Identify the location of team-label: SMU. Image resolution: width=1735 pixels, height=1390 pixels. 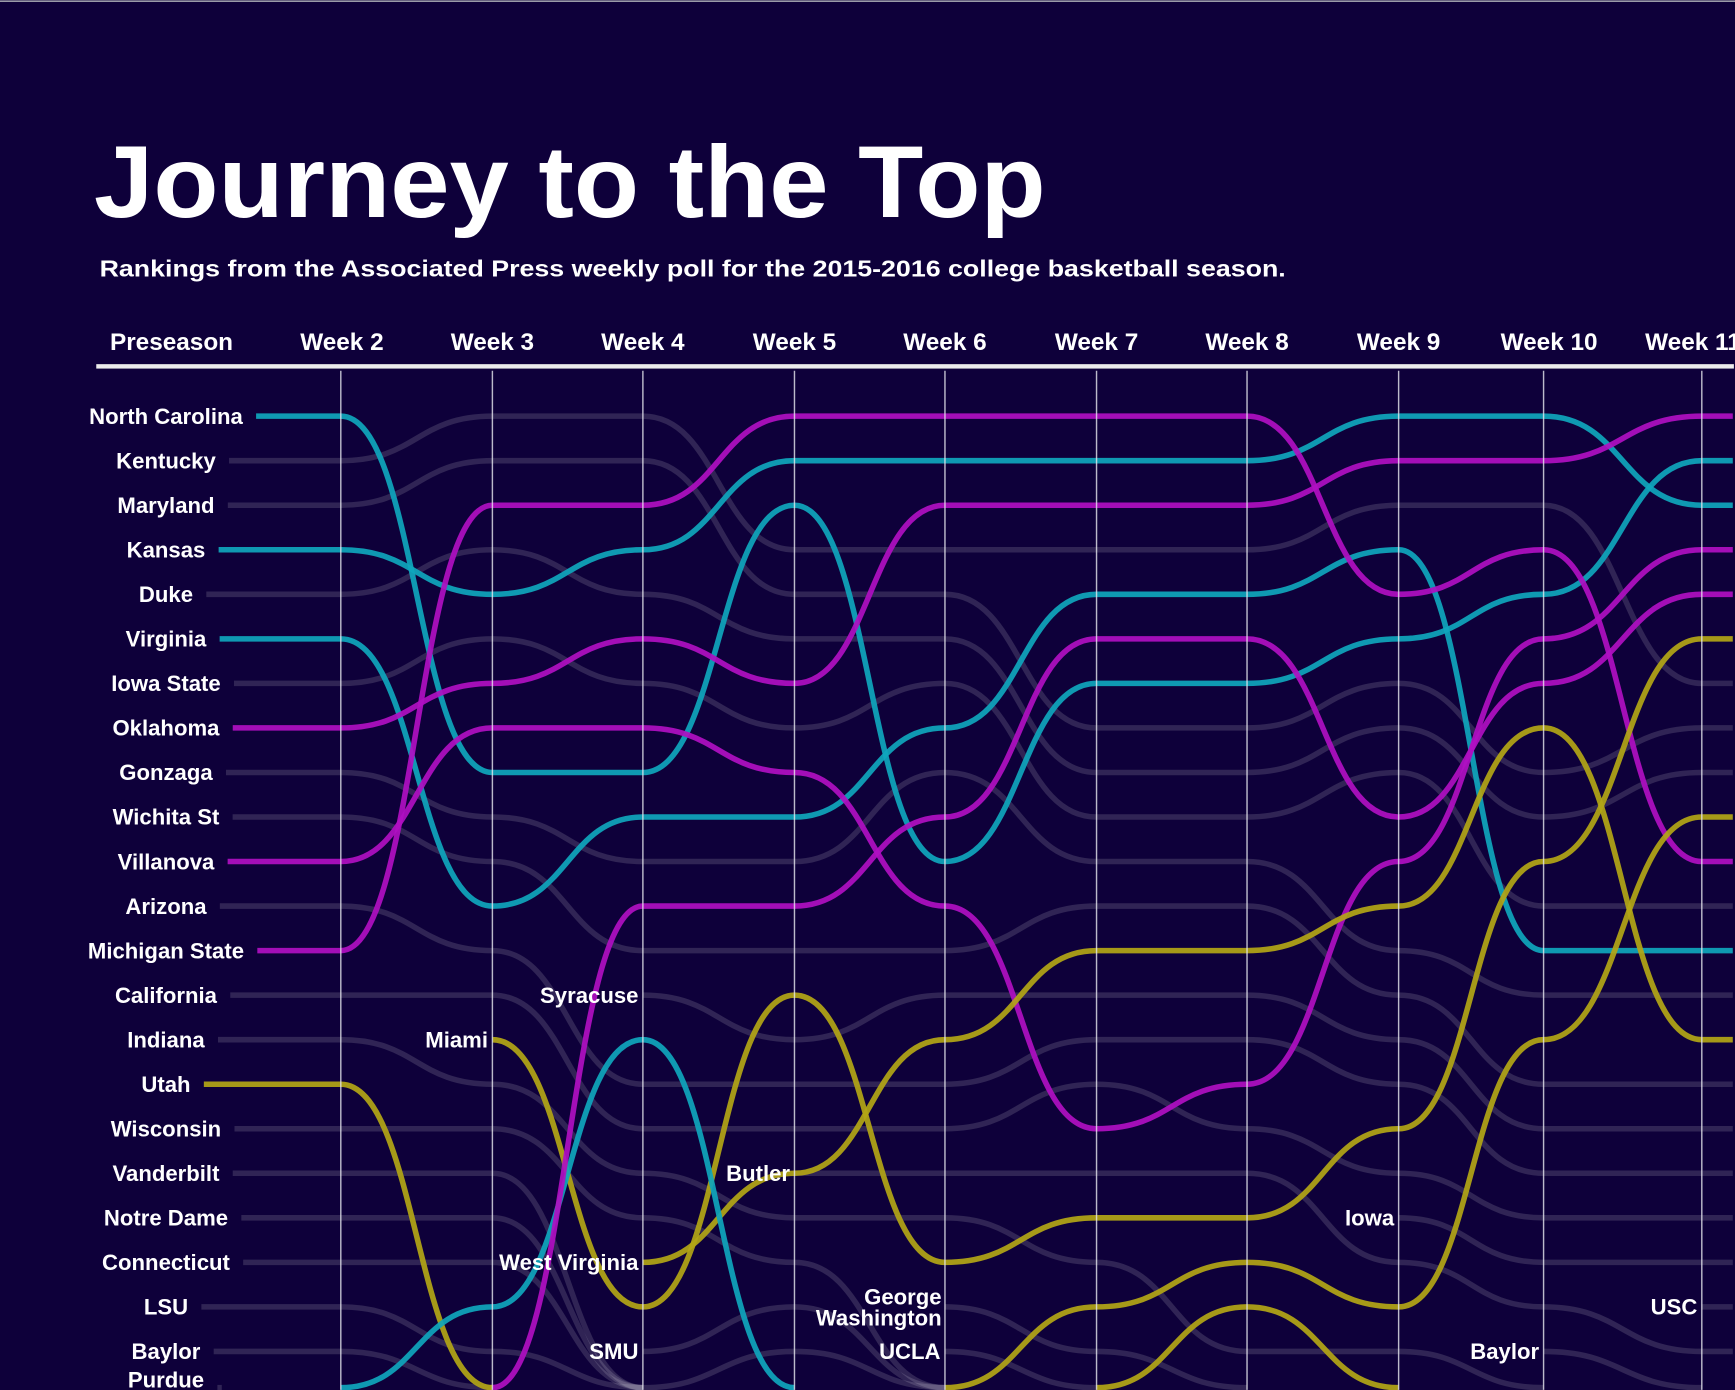
(613, 1351).